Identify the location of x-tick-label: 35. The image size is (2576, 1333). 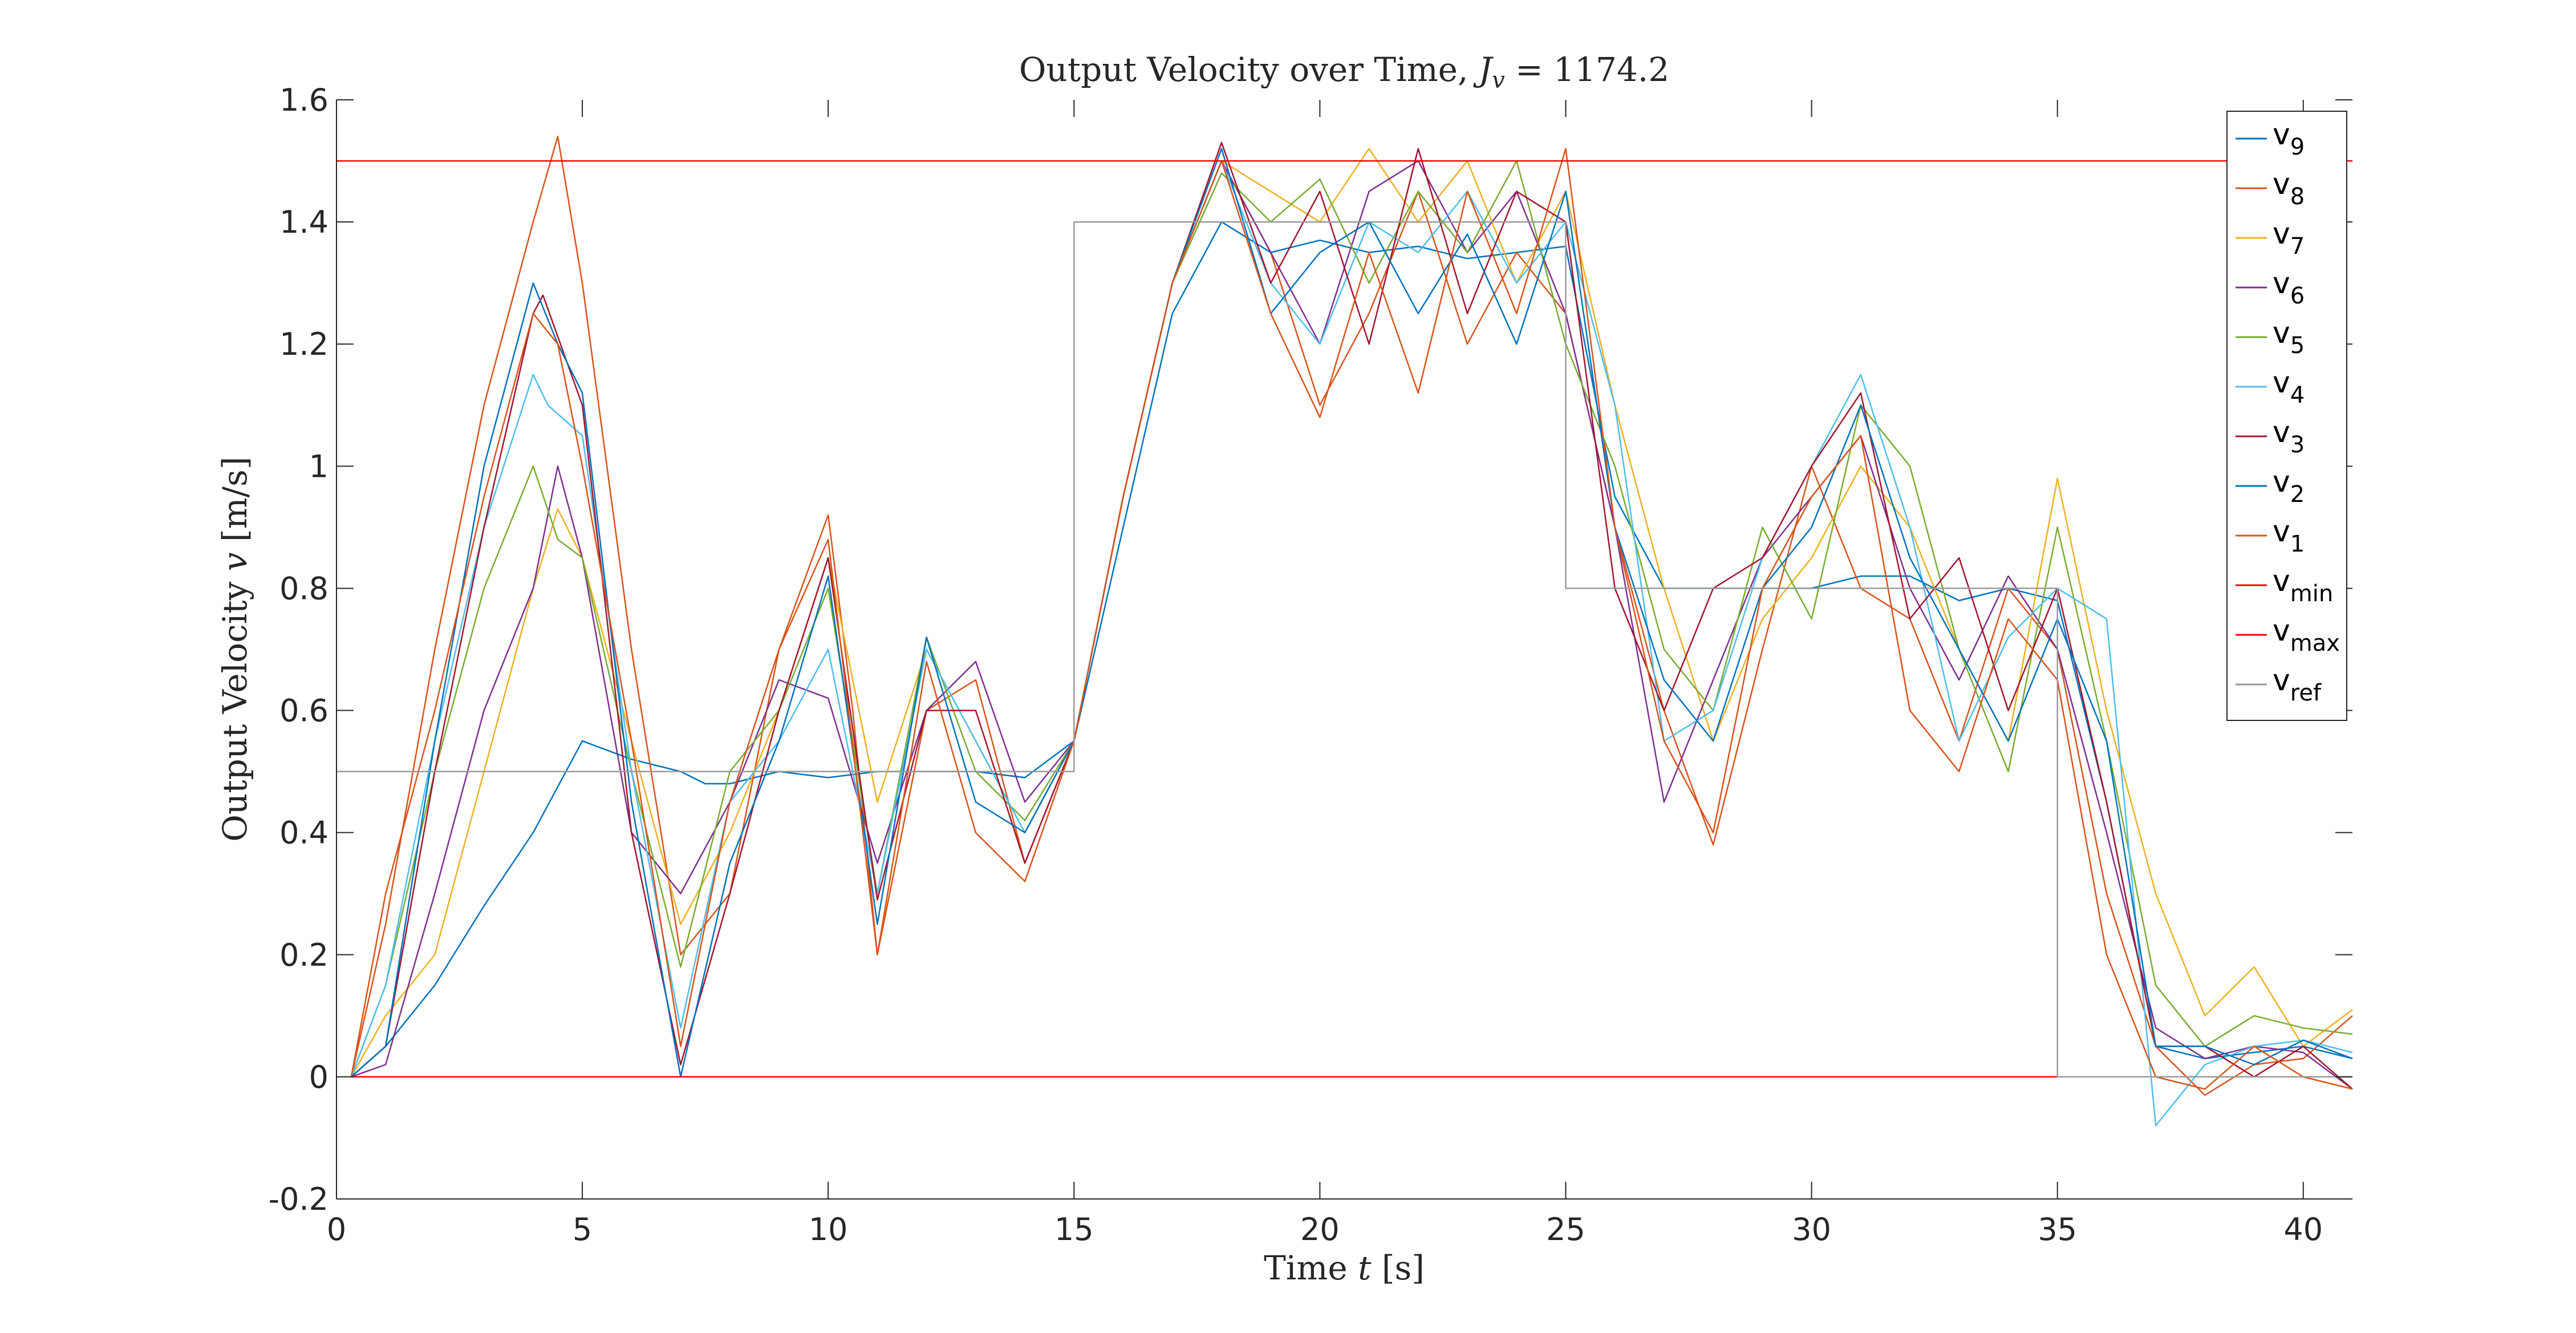
(2057, 1229).